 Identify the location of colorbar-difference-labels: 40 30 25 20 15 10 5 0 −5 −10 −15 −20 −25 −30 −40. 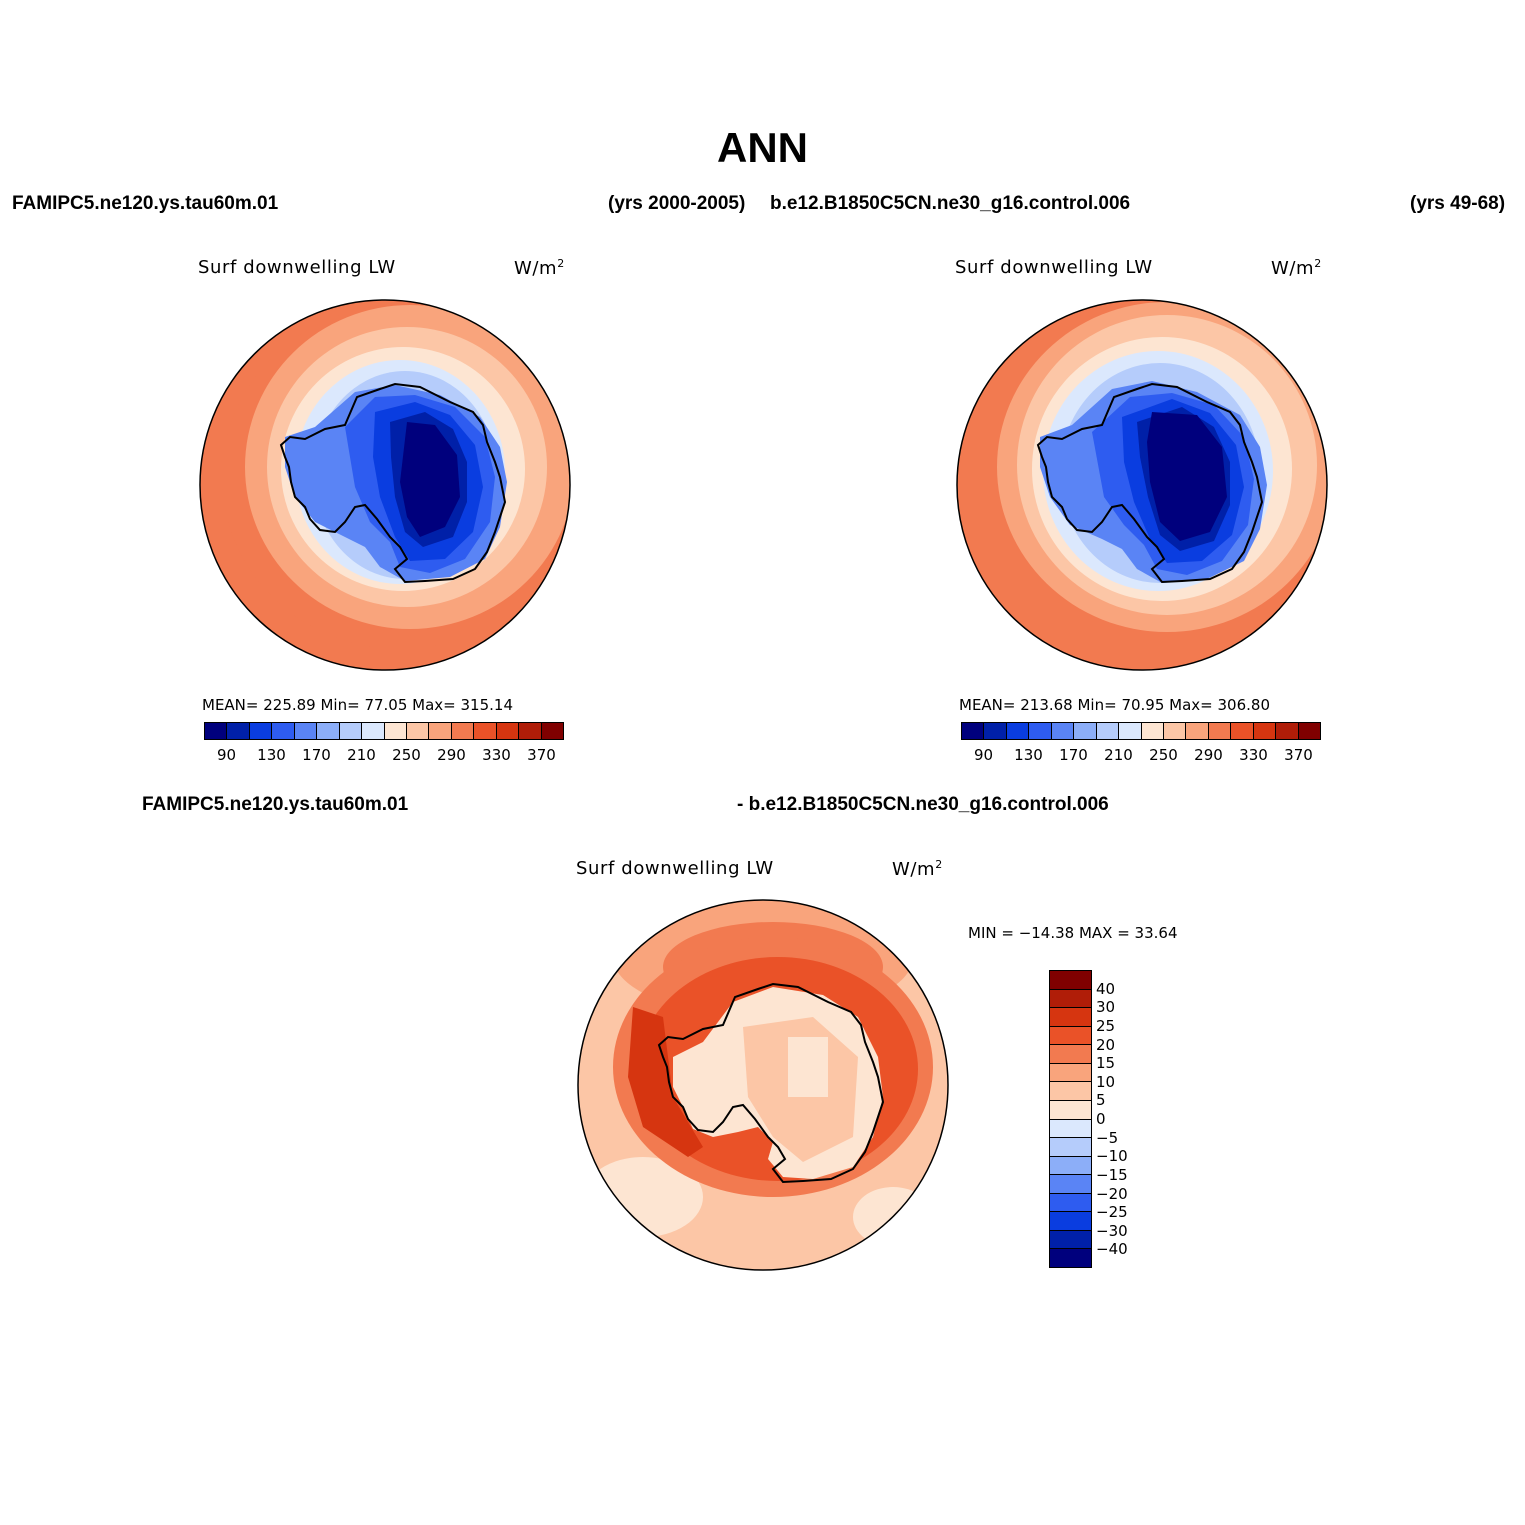
(1126, 1119).